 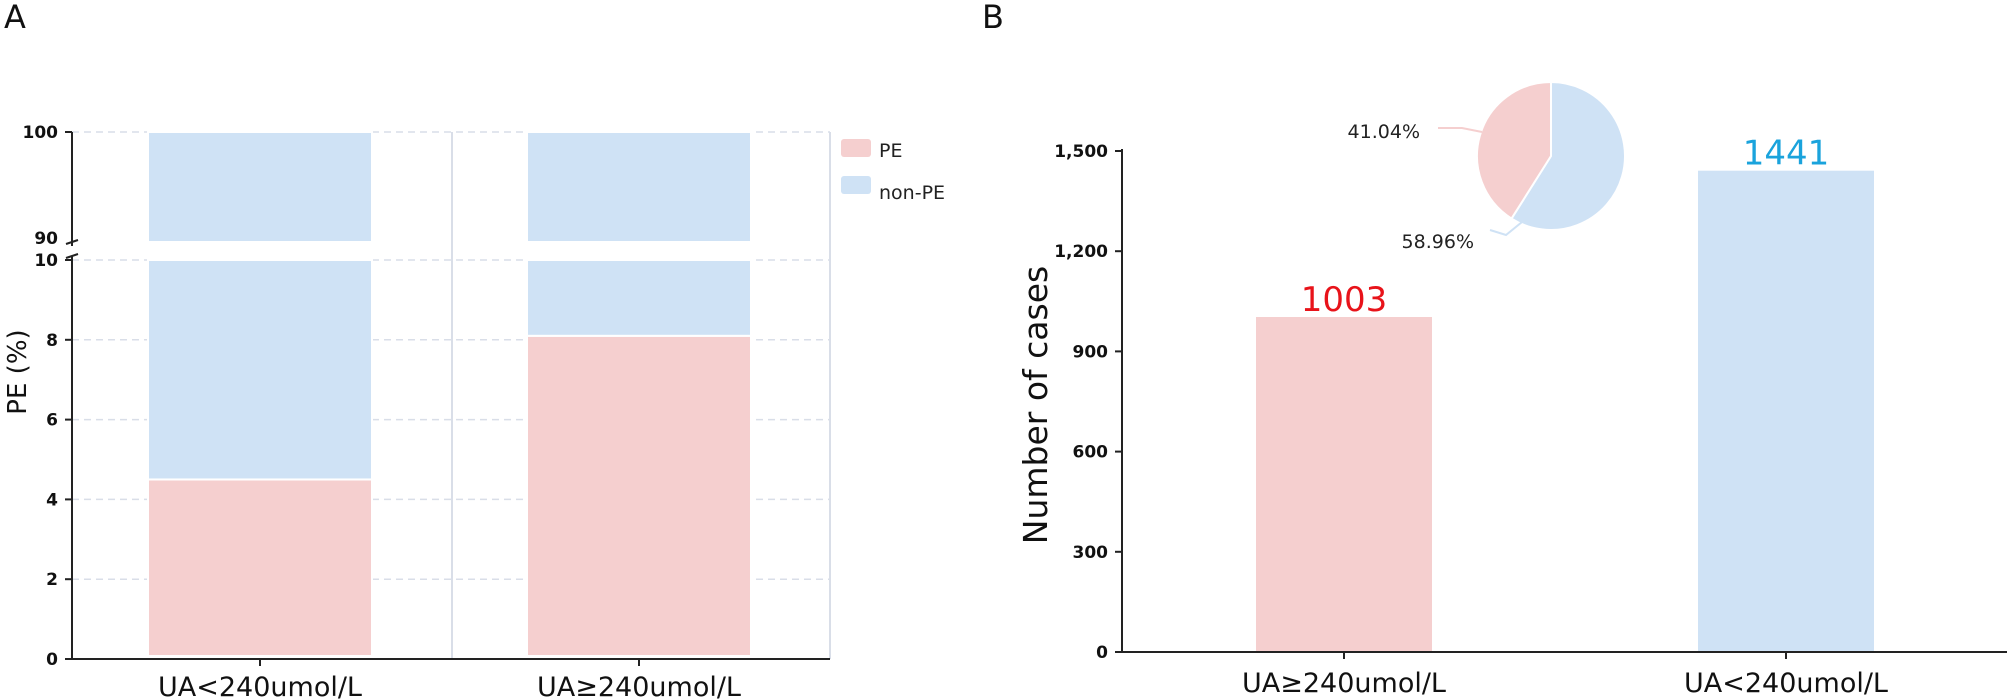 I want to click on legend-label-pe: PE, so click(x=890, y=151).